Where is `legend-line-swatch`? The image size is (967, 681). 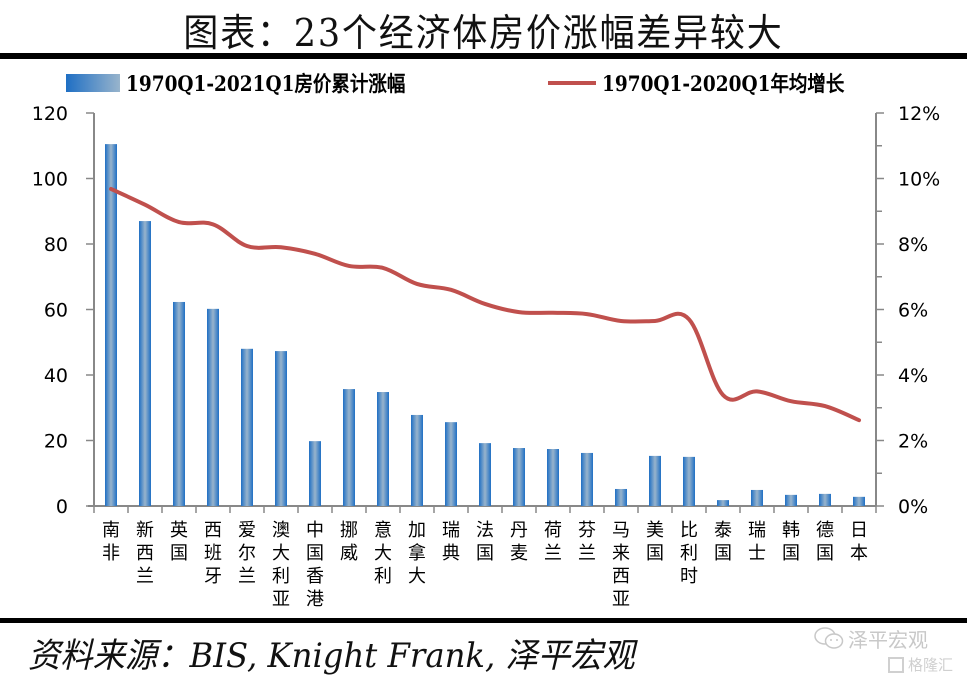
legend-line-swatch is located at coordinates (572, 83).